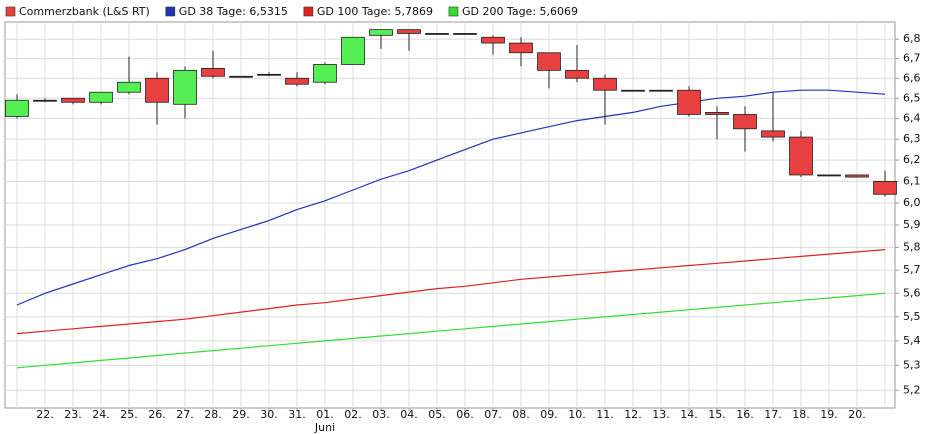 The width and height of the screenshot is (937, 434). Describe the element at coordinates (185, 414) in the screenshot. I see `x-tick-label: 27.` at that location.